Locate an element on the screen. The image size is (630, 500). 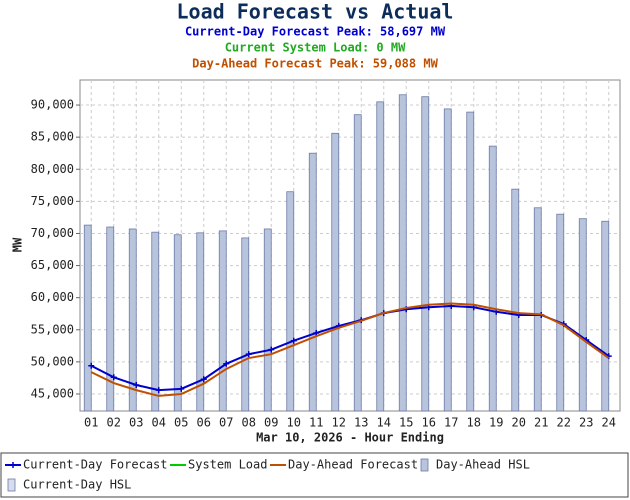
x-tick-label: 18 is located at coordinates (474, 423).